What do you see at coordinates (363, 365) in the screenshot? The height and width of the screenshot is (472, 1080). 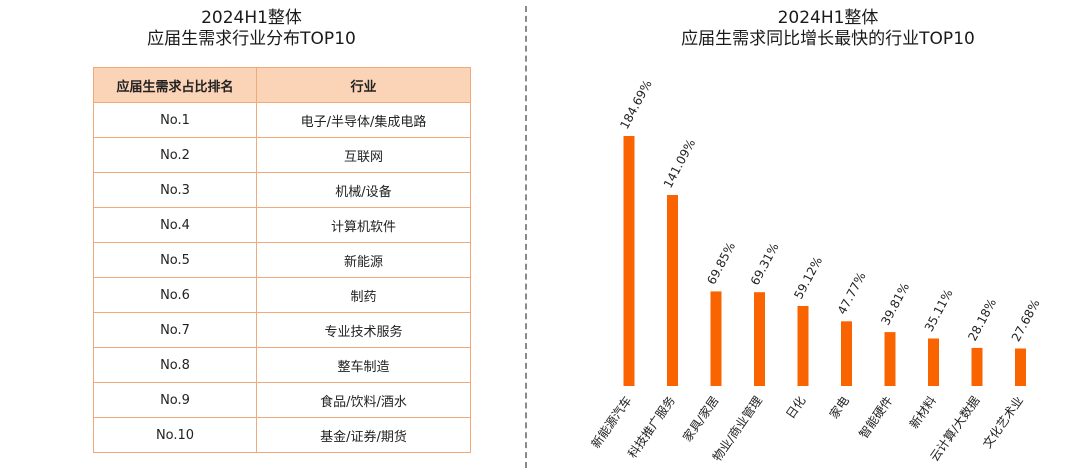 I see `industry-cell: 整车制造` at bounding box center [363, 365].